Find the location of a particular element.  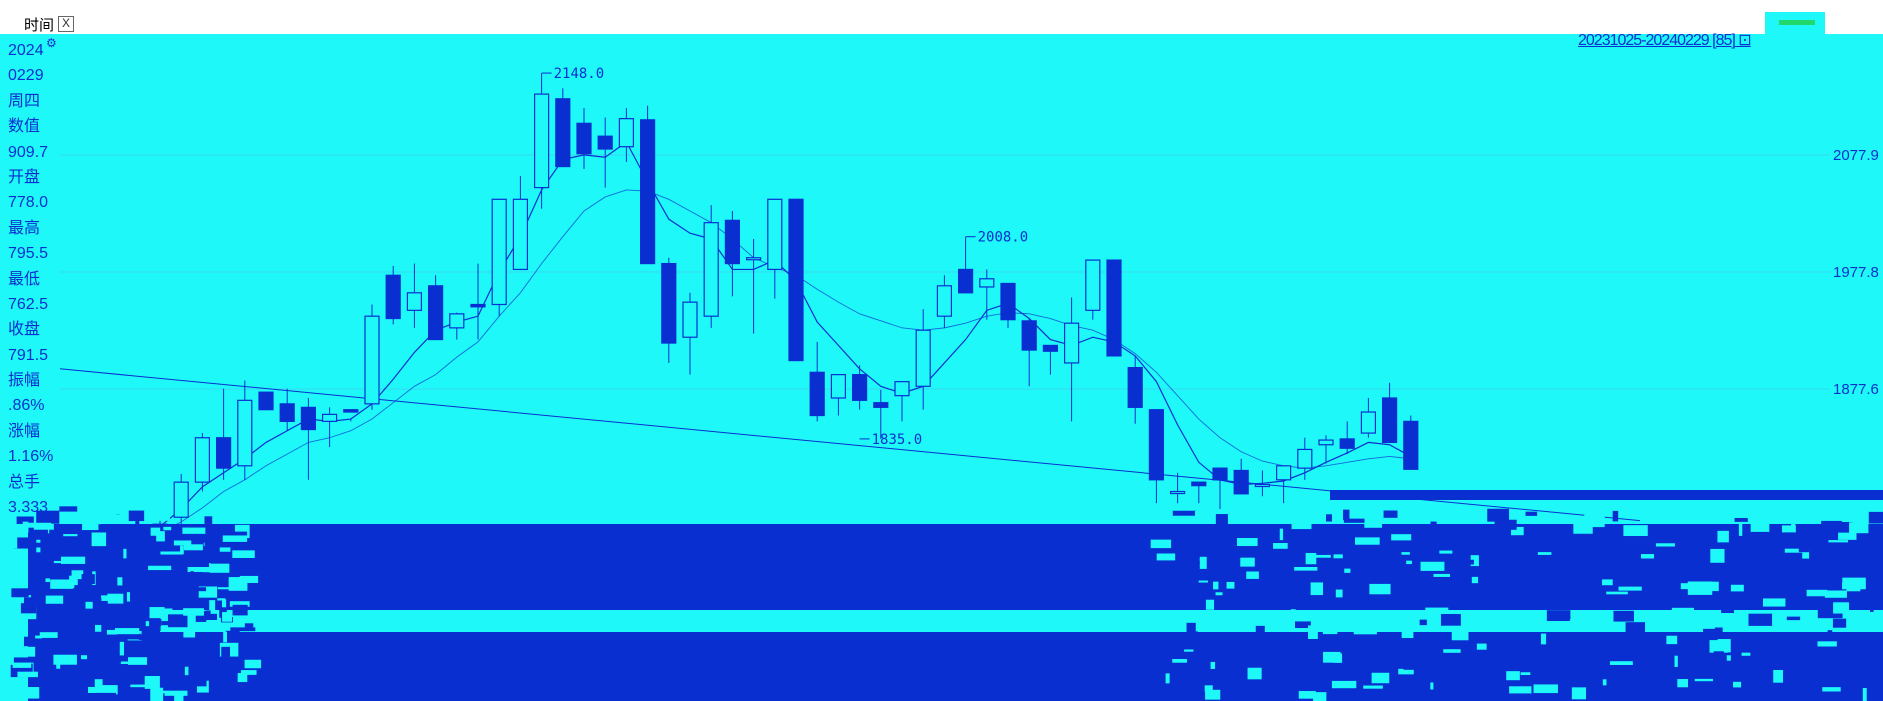

close-icon: X is located at coordinates (66, 24).